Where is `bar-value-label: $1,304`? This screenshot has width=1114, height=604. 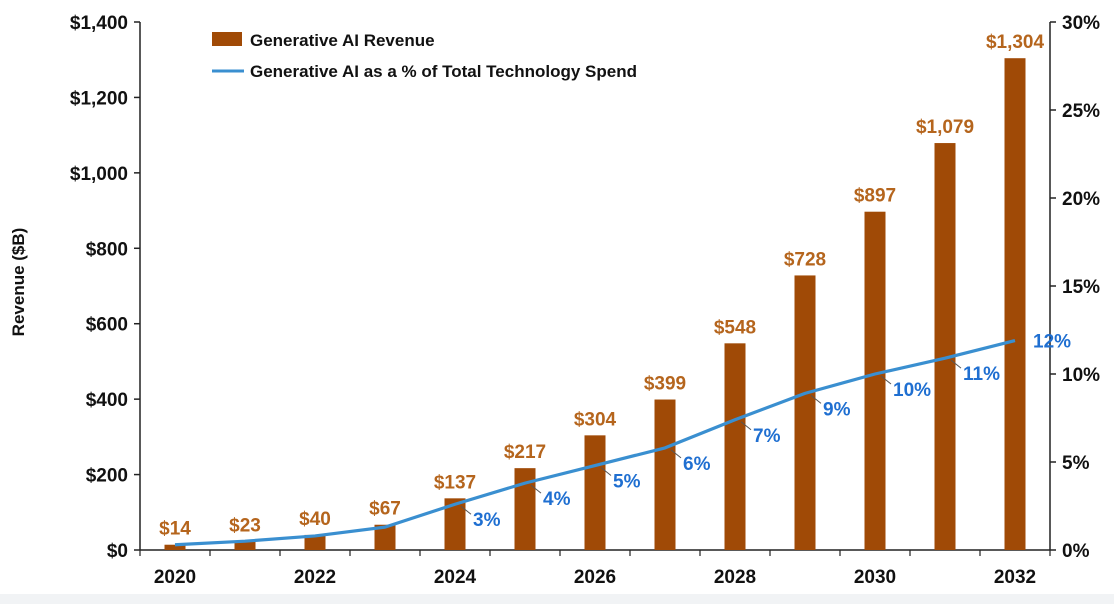 bar-value-label: $1,304 is located at coordinates (1015, 42).